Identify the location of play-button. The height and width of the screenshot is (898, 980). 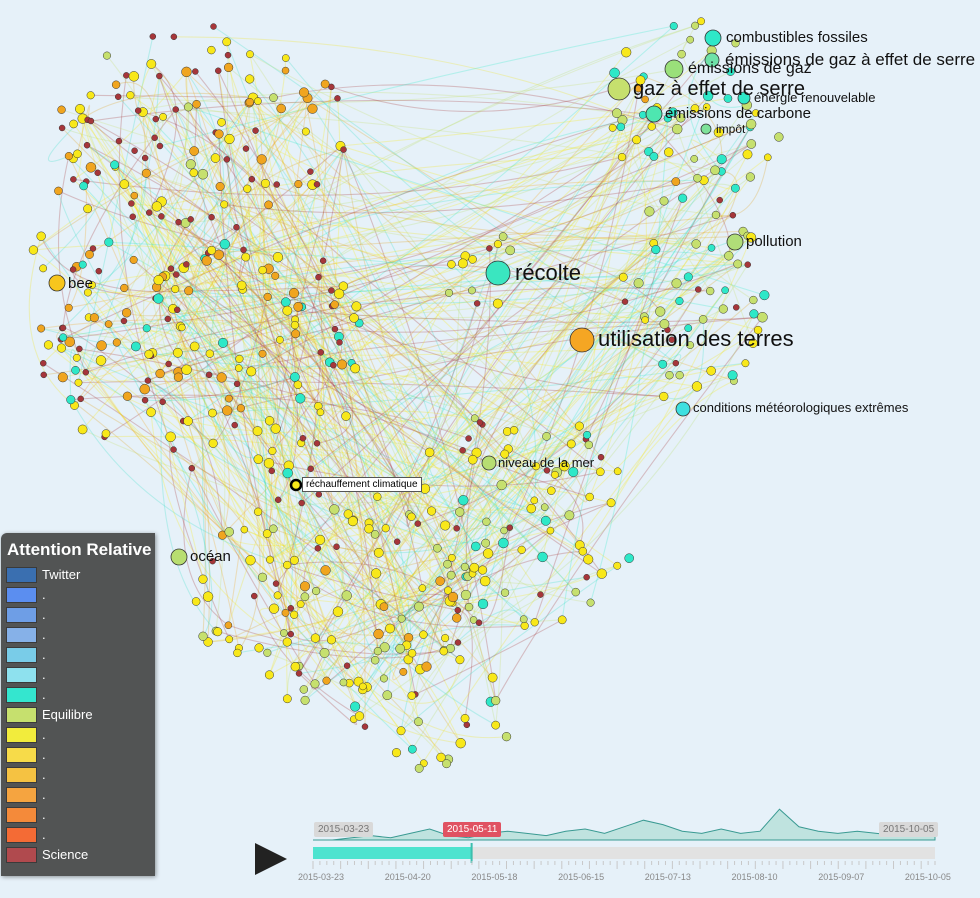
(271, 859).